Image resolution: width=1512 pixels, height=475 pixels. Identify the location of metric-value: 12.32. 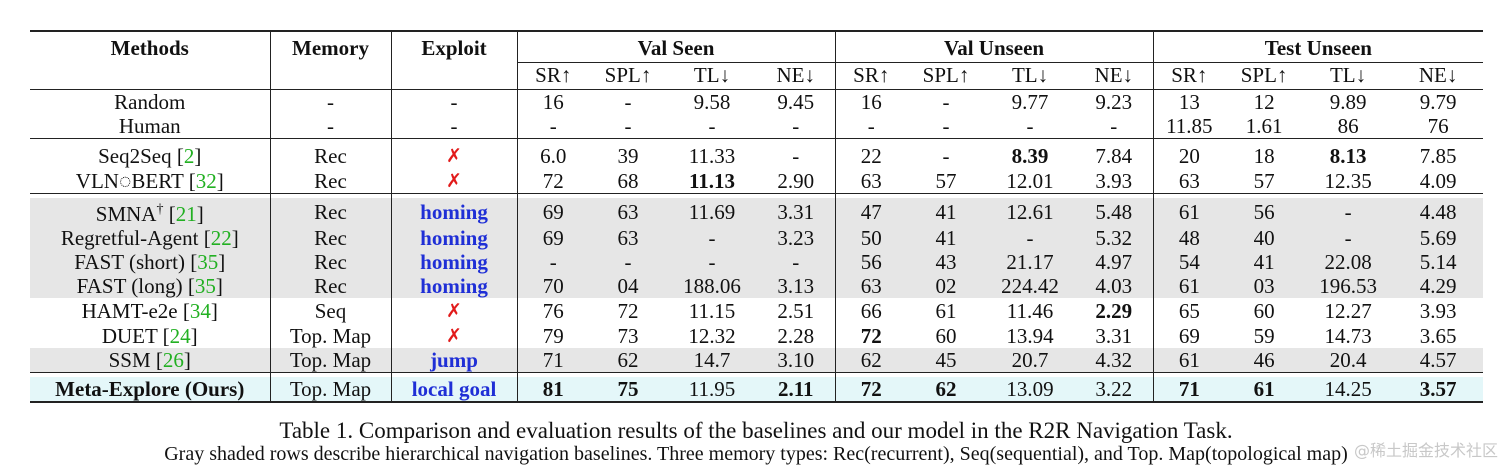
(712, 335).